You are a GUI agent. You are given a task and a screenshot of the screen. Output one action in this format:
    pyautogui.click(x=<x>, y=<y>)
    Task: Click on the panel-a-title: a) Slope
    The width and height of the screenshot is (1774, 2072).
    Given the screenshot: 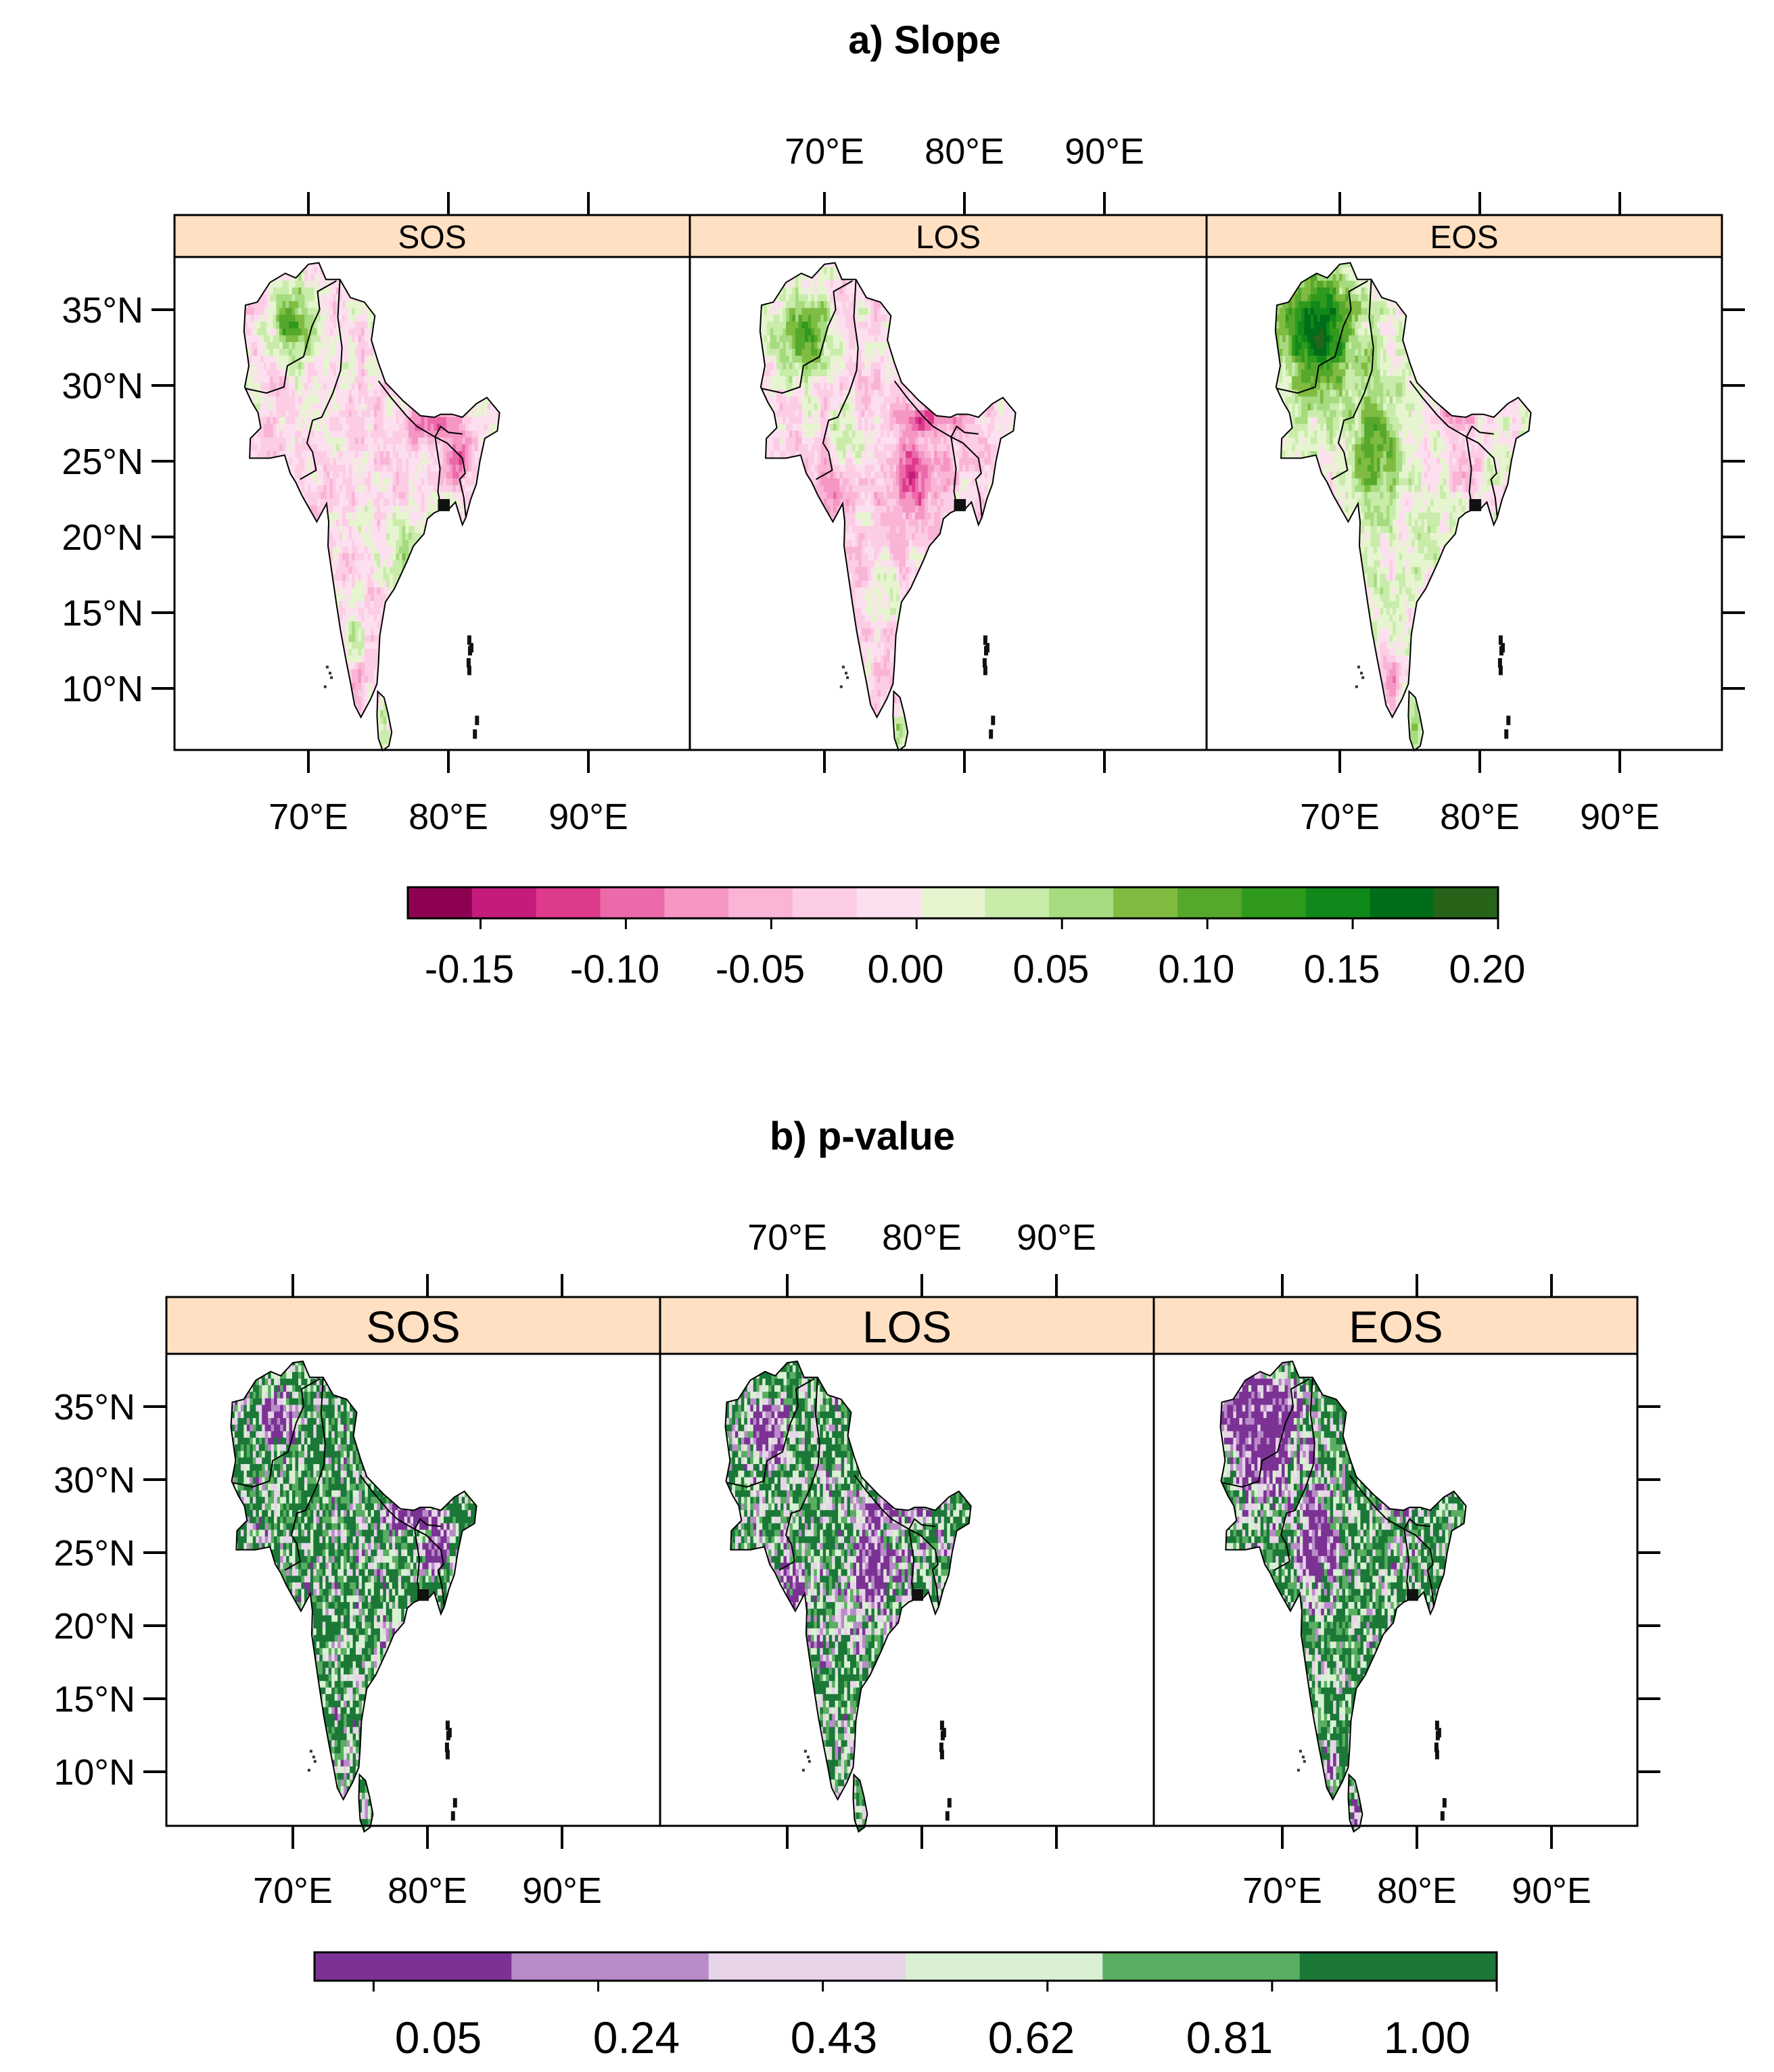 What is the action you would take?
    pyautogui.click(x=924, y=40)
    